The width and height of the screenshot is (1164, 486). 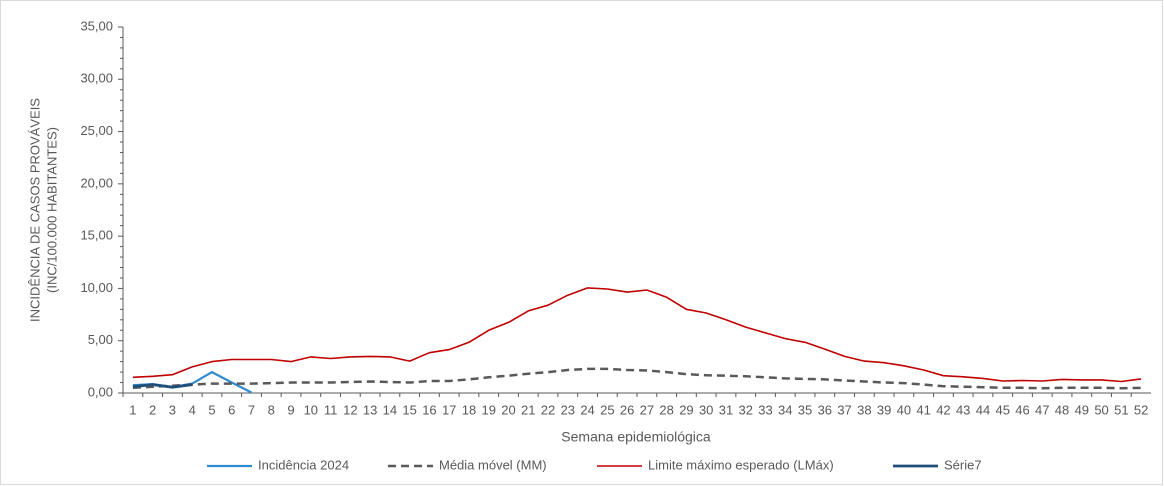 What do you see at coordinates (864, 409) in the screenshot?
I see `x-tick-label: 38` at bounding box center [864, 409].